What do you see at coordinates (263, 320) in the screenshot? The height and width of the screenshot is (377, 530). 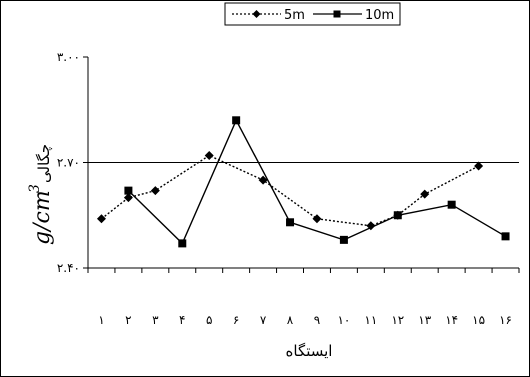 I see `x-tick-label: ۷` at bounding box center [263, 320].